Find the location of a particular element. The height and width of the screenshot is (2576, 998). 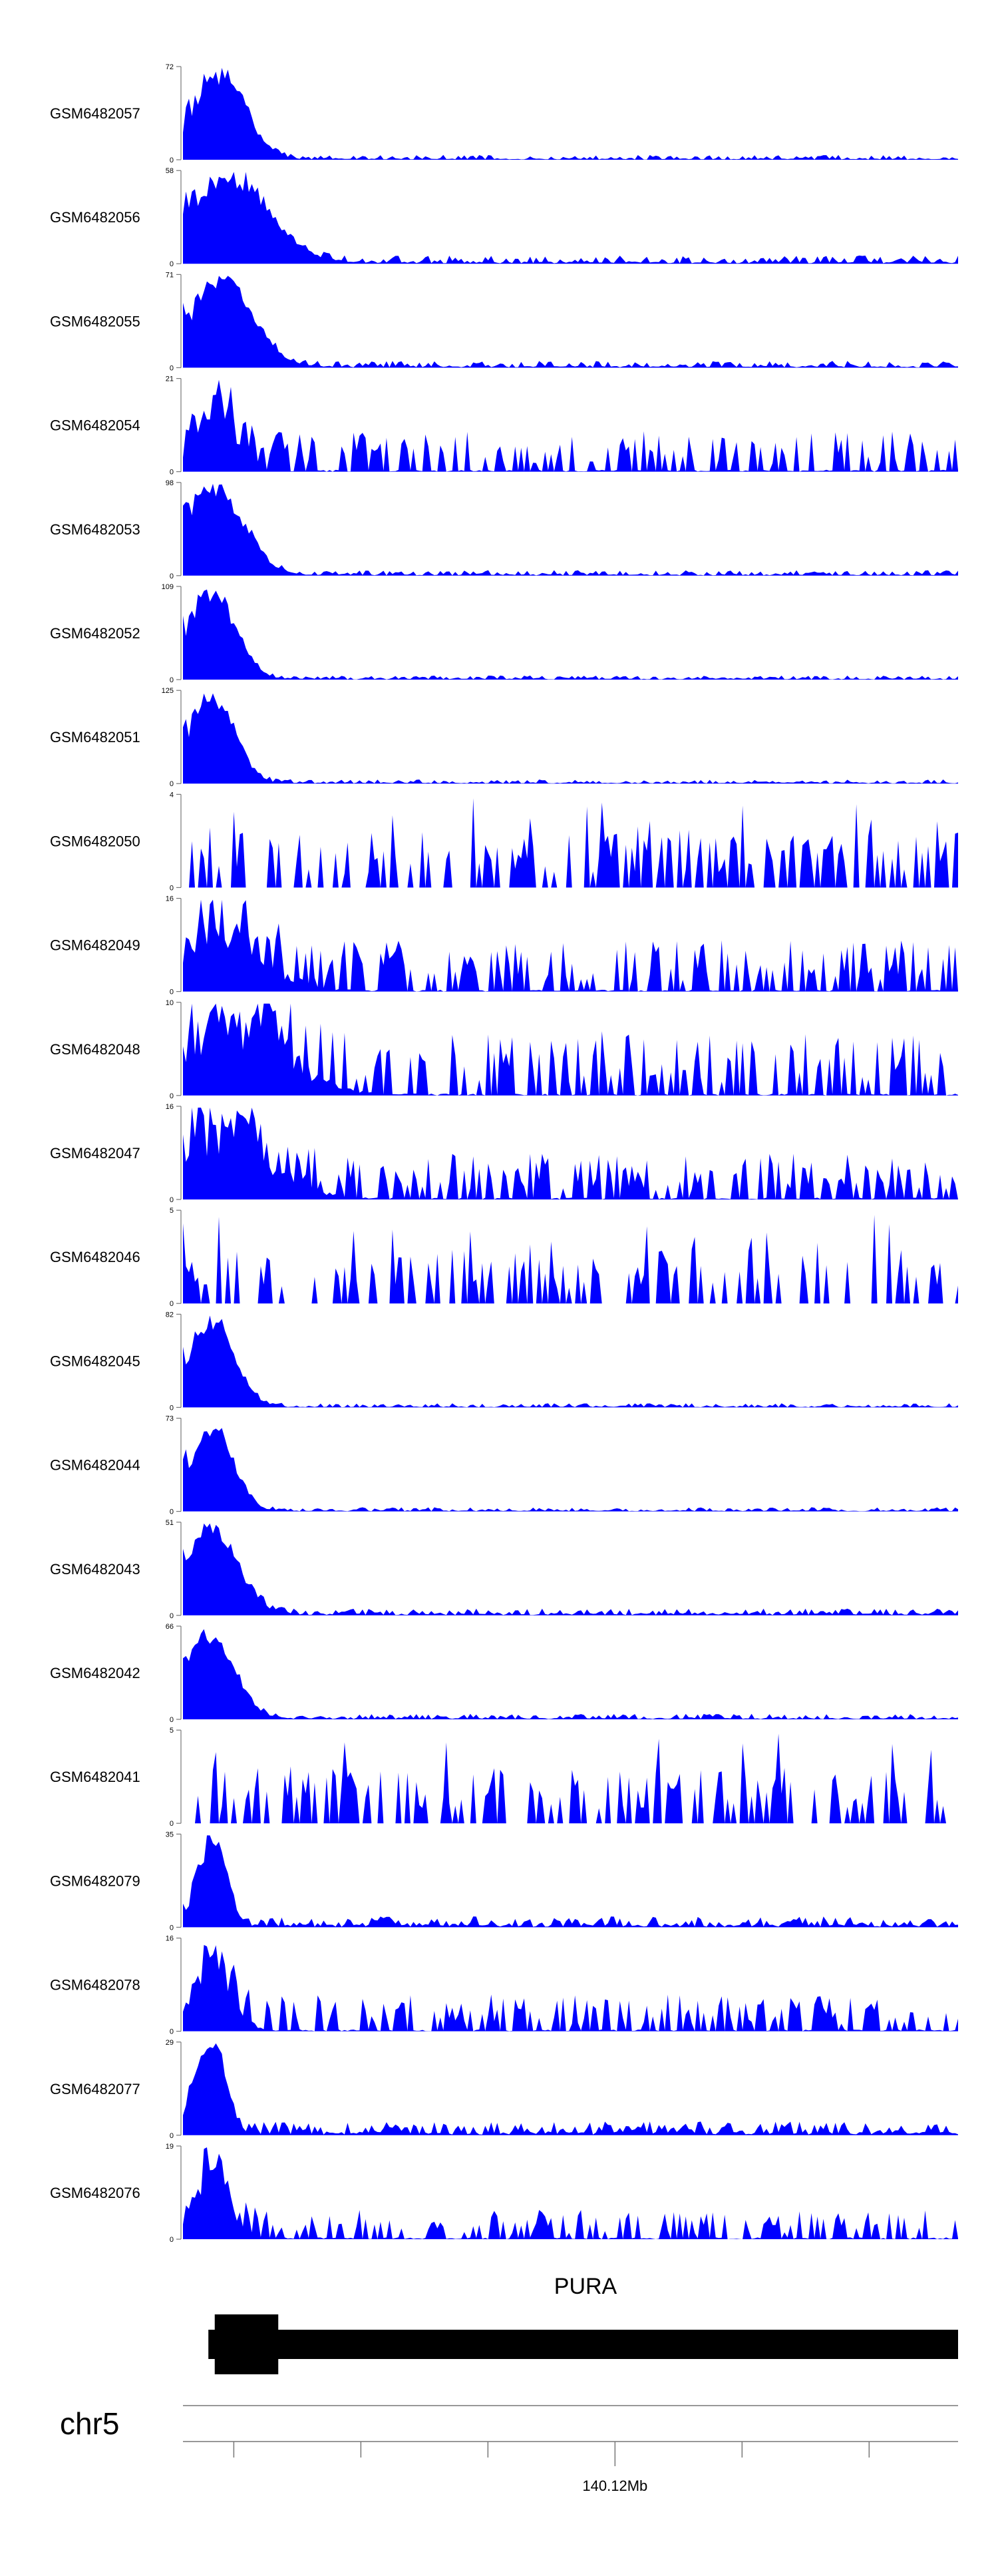

track-GSM6482057: GSM6482057 72 0 is located at coordinates (504, 113).